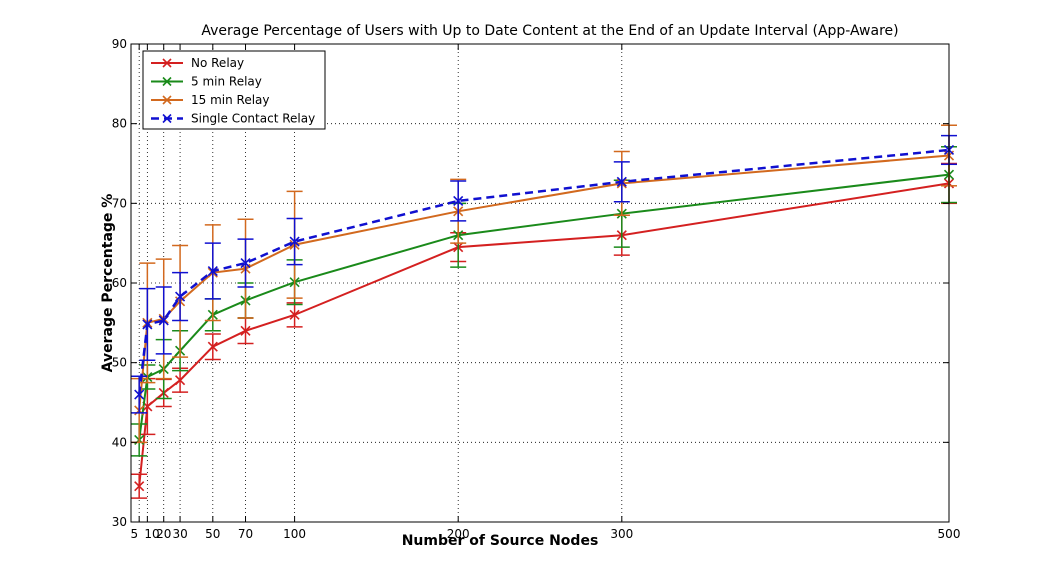 The width and height of the screenshot is (1047, 587). I want to click on x-tick-label: 70, so click(245, 534).